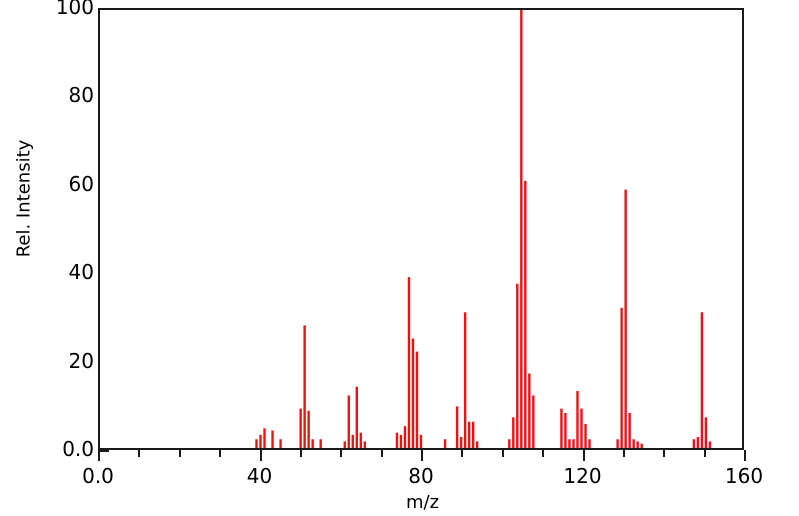 The width and height of the screenshot is (799, 516). Describe the element at coordinates (744, 476) in the screenshot. I see `x-tick-label: 160` at that location.